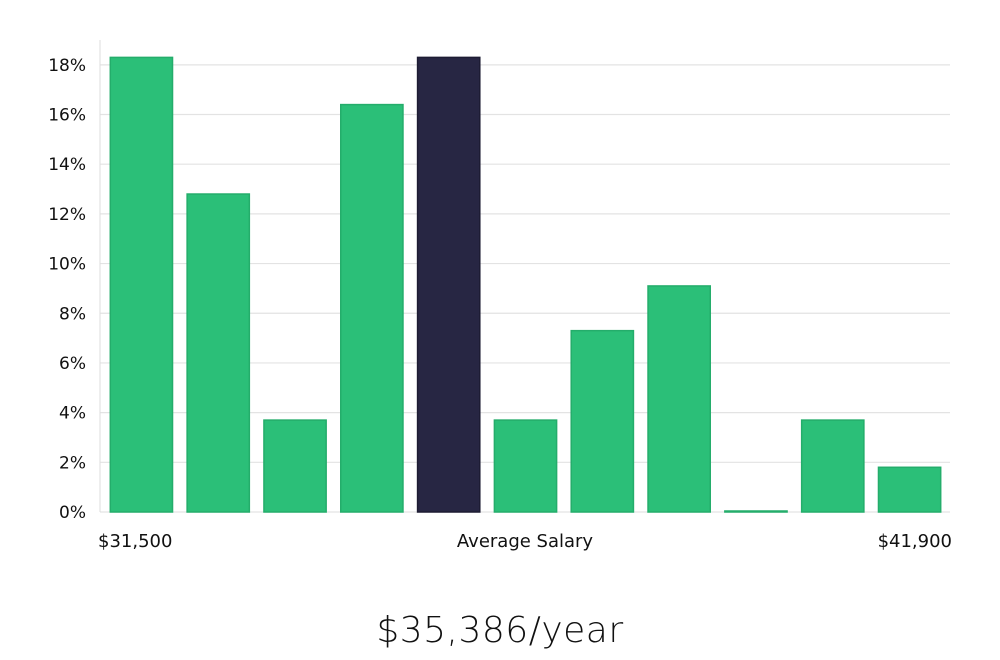 The height and width of the screenshot is (660, 1000). What do you see at coordinates (67, 66) in the screenshot?
I see `y-tick-label: 18%` at bounding box center [67, 66].